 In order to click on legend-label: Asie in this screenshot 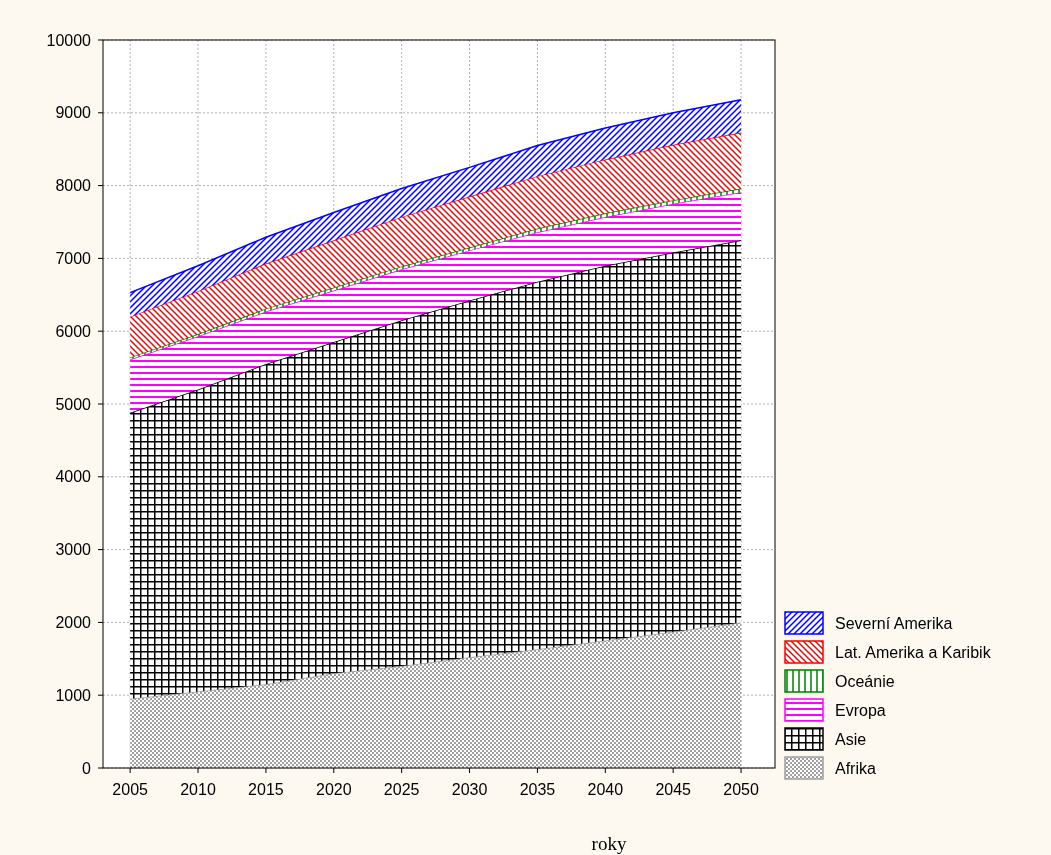, I will do `click(851, 739)`.